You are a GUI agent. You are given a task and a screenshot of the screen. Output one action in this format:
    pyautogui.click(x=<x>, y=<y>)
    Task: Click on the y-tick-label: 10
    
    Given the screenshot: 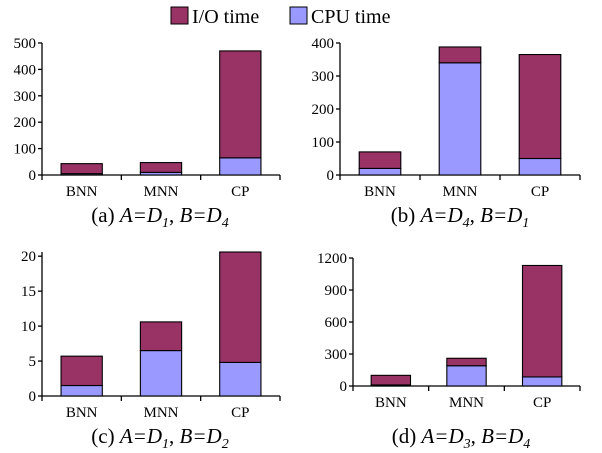 What is the action you would take?
    pyautogui.click(x=28, y=327)
    